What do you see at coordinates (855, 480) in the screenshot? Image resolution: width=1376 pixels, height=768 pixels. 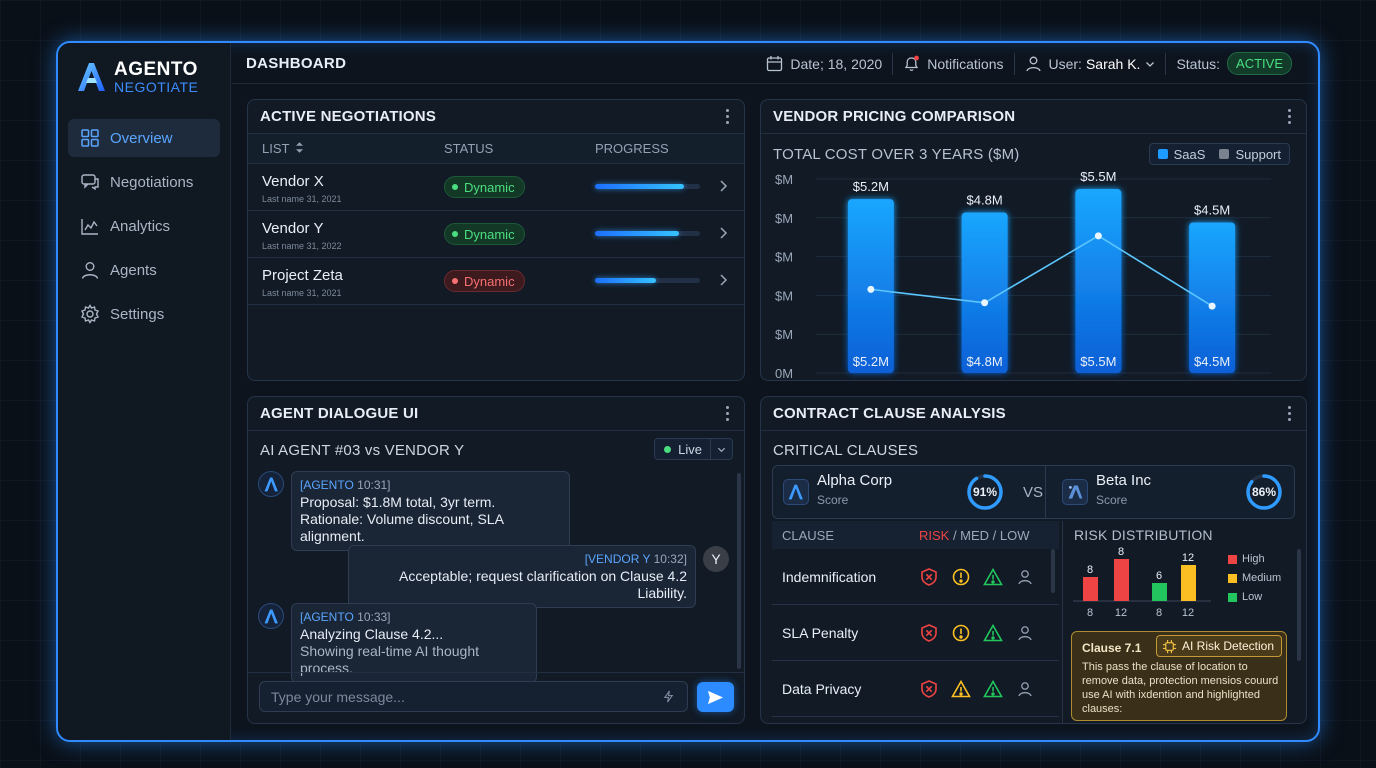 I see `left-vendor-name: Alpha Corp` at bounding box center [855, 480].